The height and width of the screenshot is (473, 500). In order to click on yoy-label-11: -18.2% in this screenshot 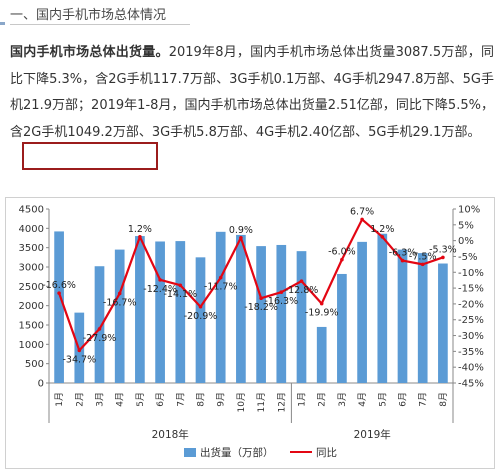, I will do `click(261, 307)`.